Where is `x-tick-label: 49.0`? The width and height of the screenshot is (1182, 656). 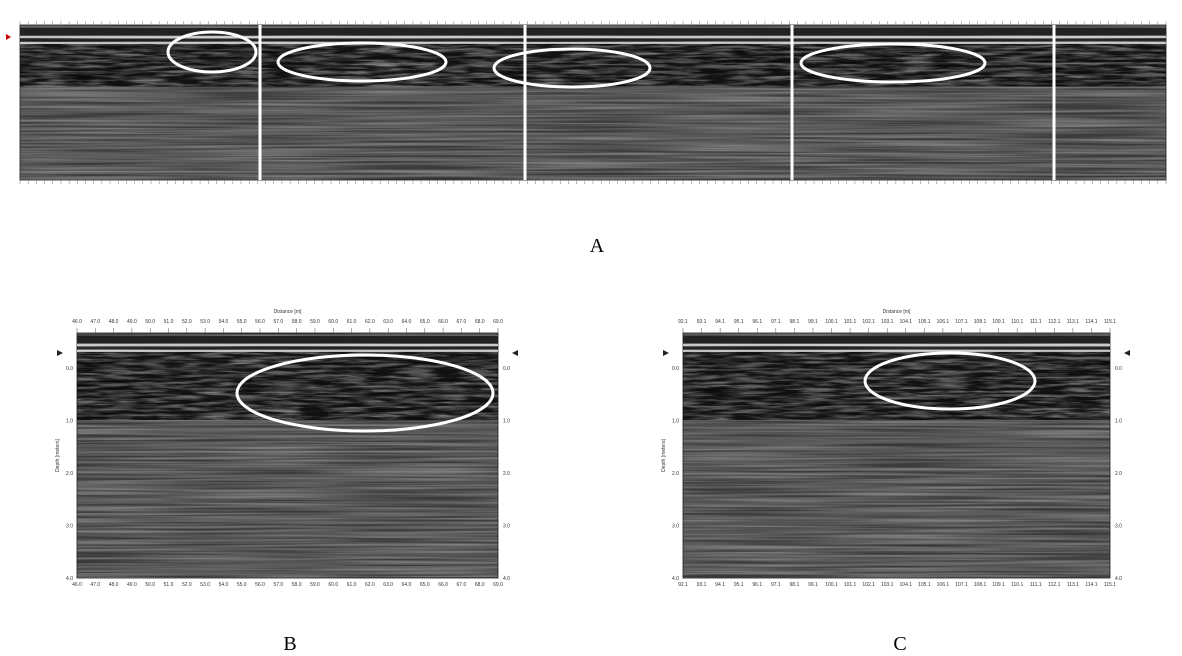 x-tick-label: 49.0 is located at coordinates (132, 322).